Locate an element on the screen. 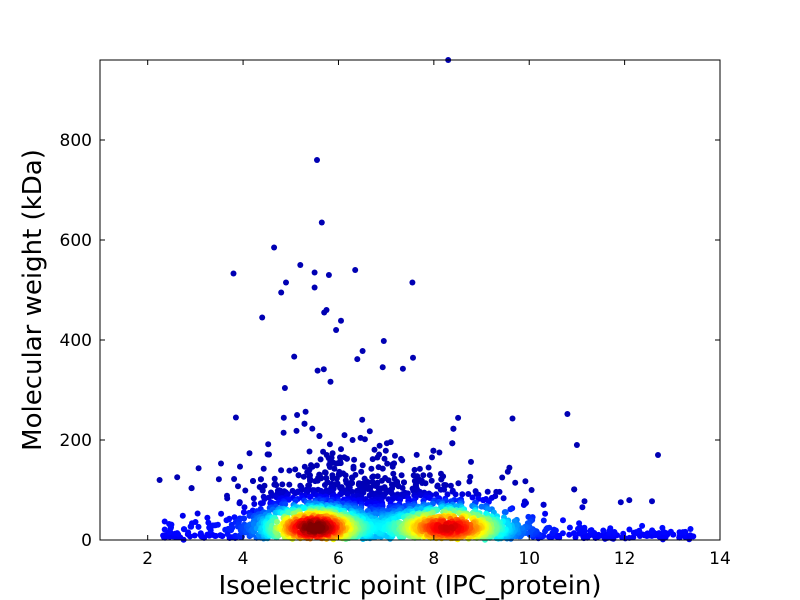  x-tick-label: 12 is located at coordinates (625, 559).